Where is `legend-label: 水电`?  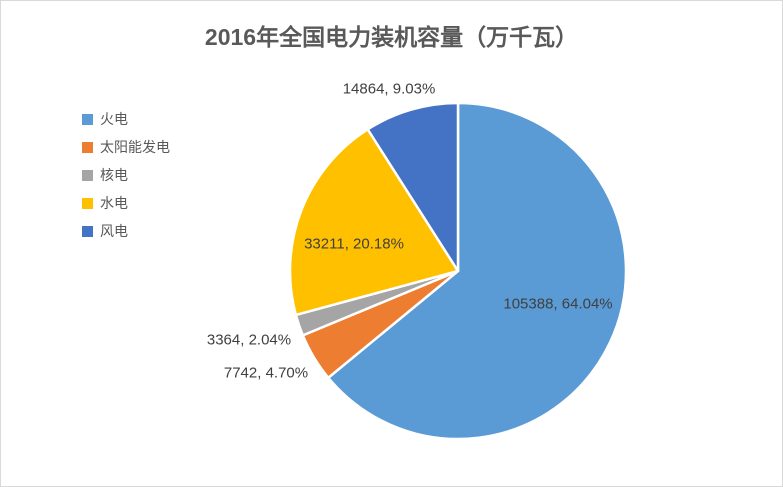
legend-label: 水电 is located at coordinates (114, 203).